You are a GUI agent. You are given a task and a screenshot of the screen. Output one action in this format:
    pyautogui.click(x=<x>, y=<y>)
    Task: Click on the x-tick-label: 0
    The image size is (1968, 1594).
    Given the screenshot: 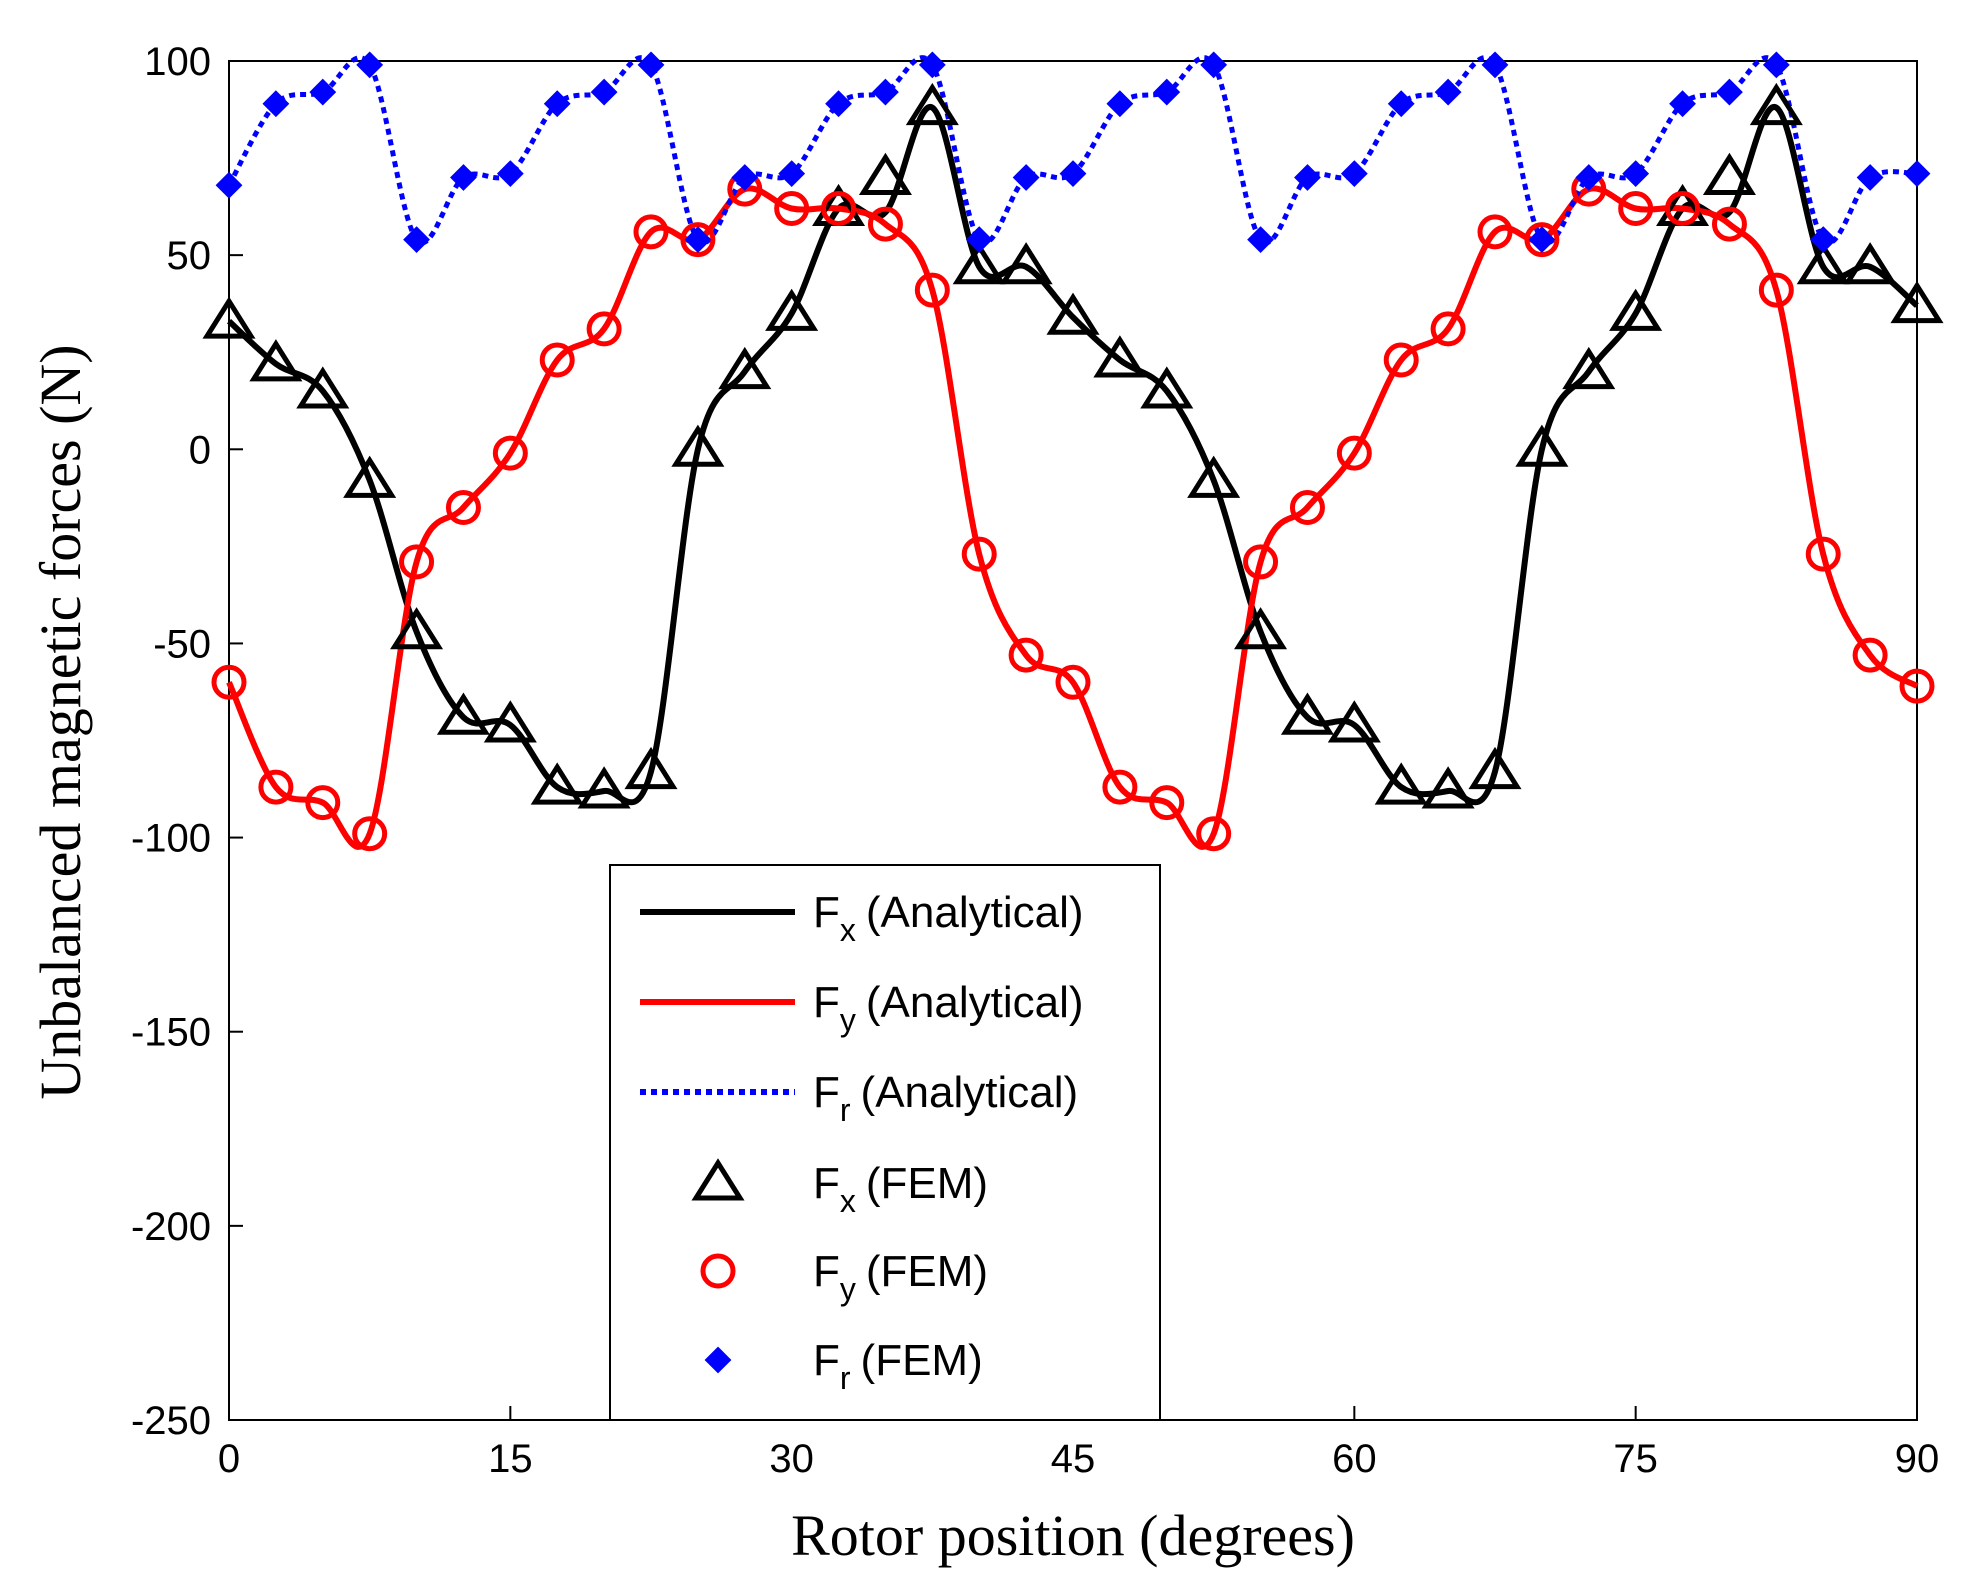 What is the action you would take?
    pyautogui.click(x=229, y=1459)
    